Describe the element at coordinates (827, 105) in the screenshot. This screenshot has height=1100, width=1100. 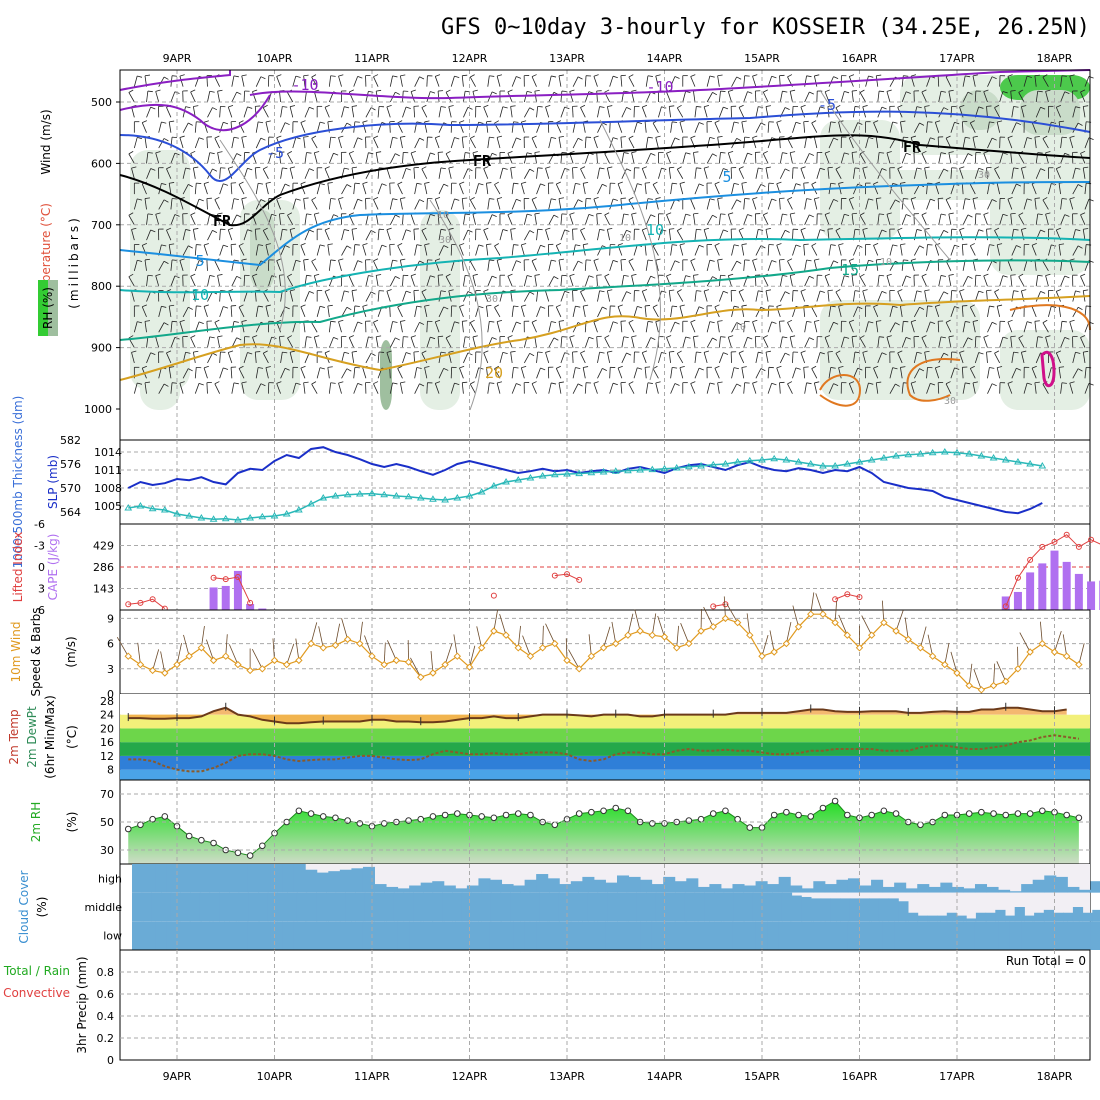
I see `contour-label: -5` at that location.